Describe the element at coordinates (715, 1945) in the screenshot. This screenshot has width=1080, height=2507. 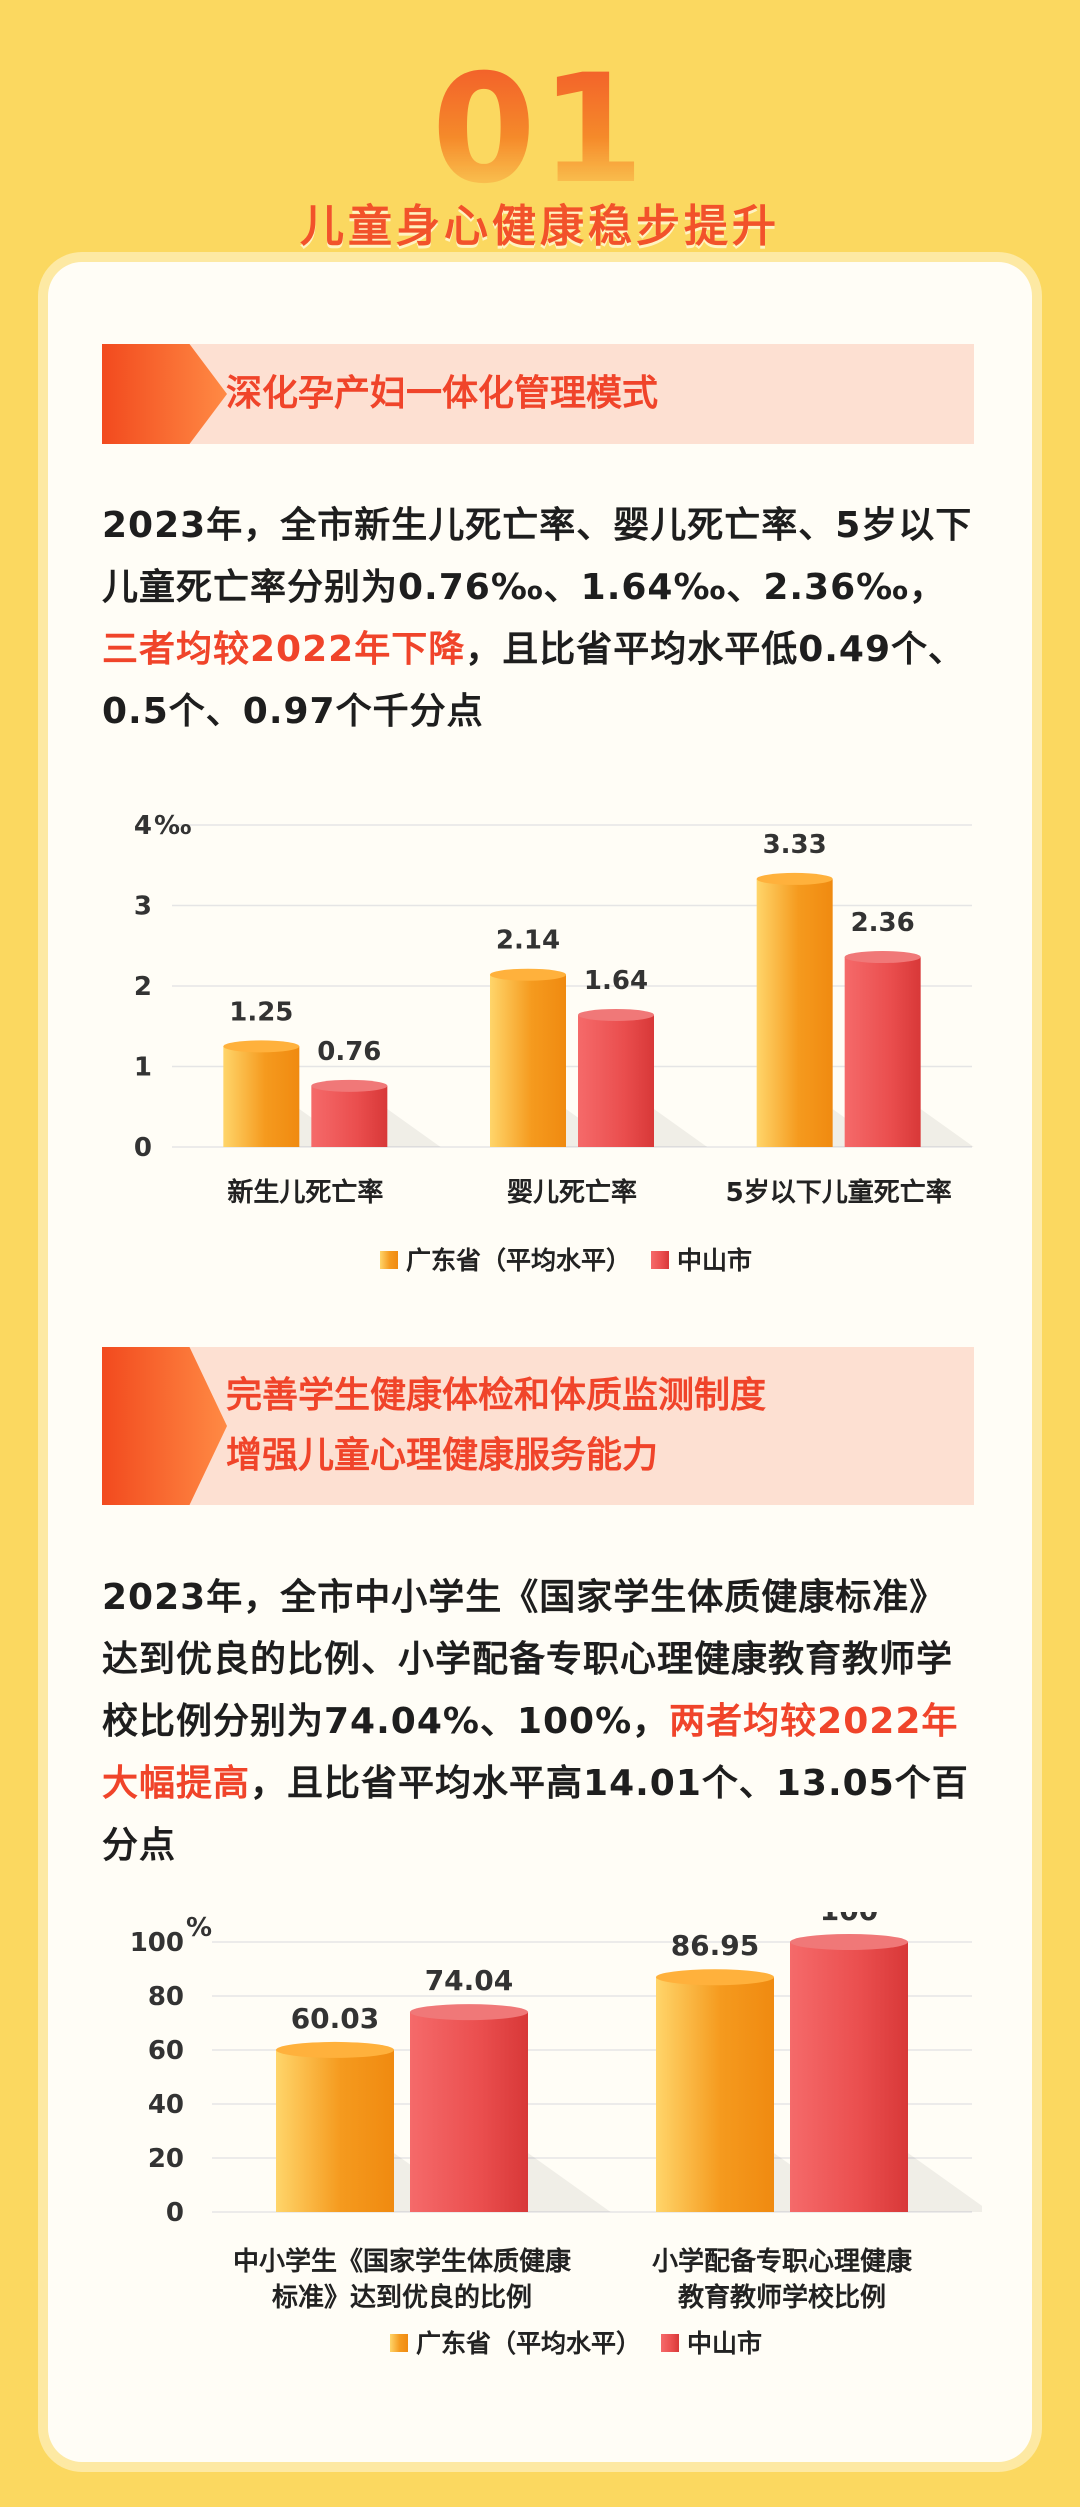
I see `data-label: 86.95` at that location.